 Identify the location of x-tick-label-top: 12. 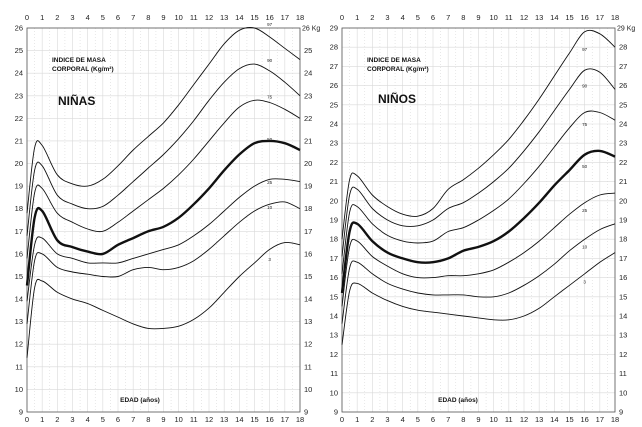
(209, 17).